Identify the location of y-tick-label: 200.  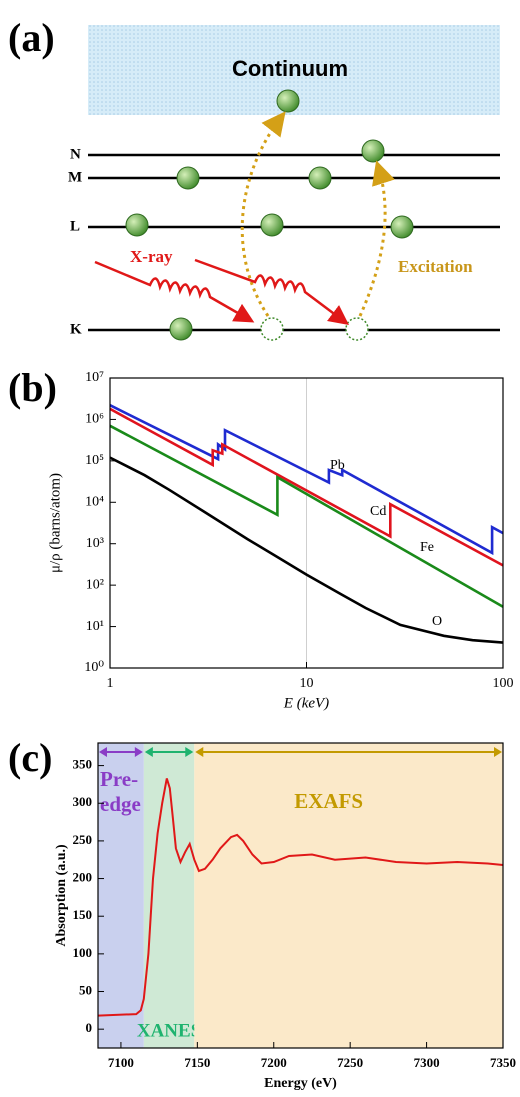
(83, 877).